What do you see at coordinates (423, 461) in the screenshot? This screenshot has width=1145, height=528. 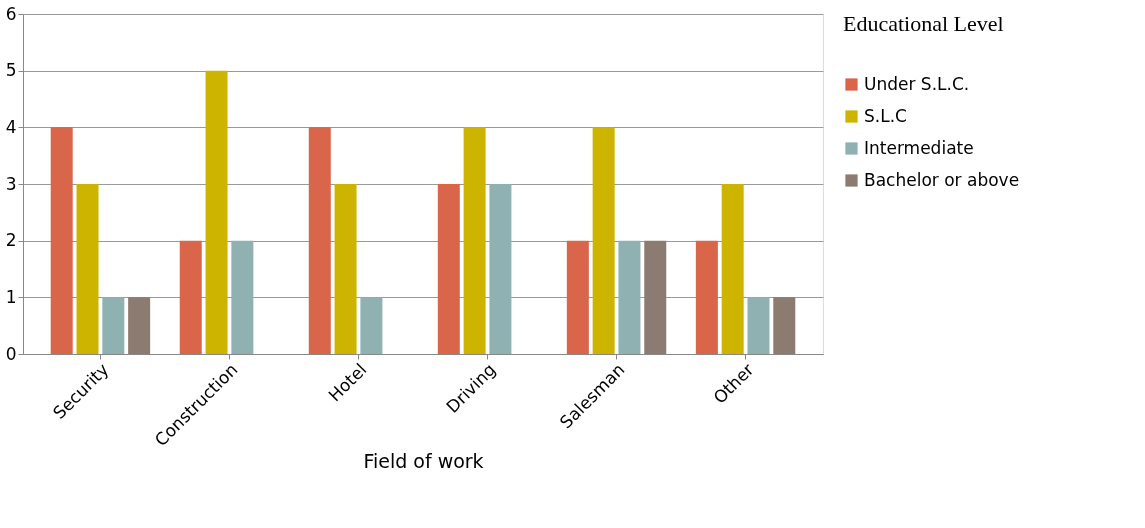 I see `x-axis-title: Field of work` at bounding box center [423, 461].